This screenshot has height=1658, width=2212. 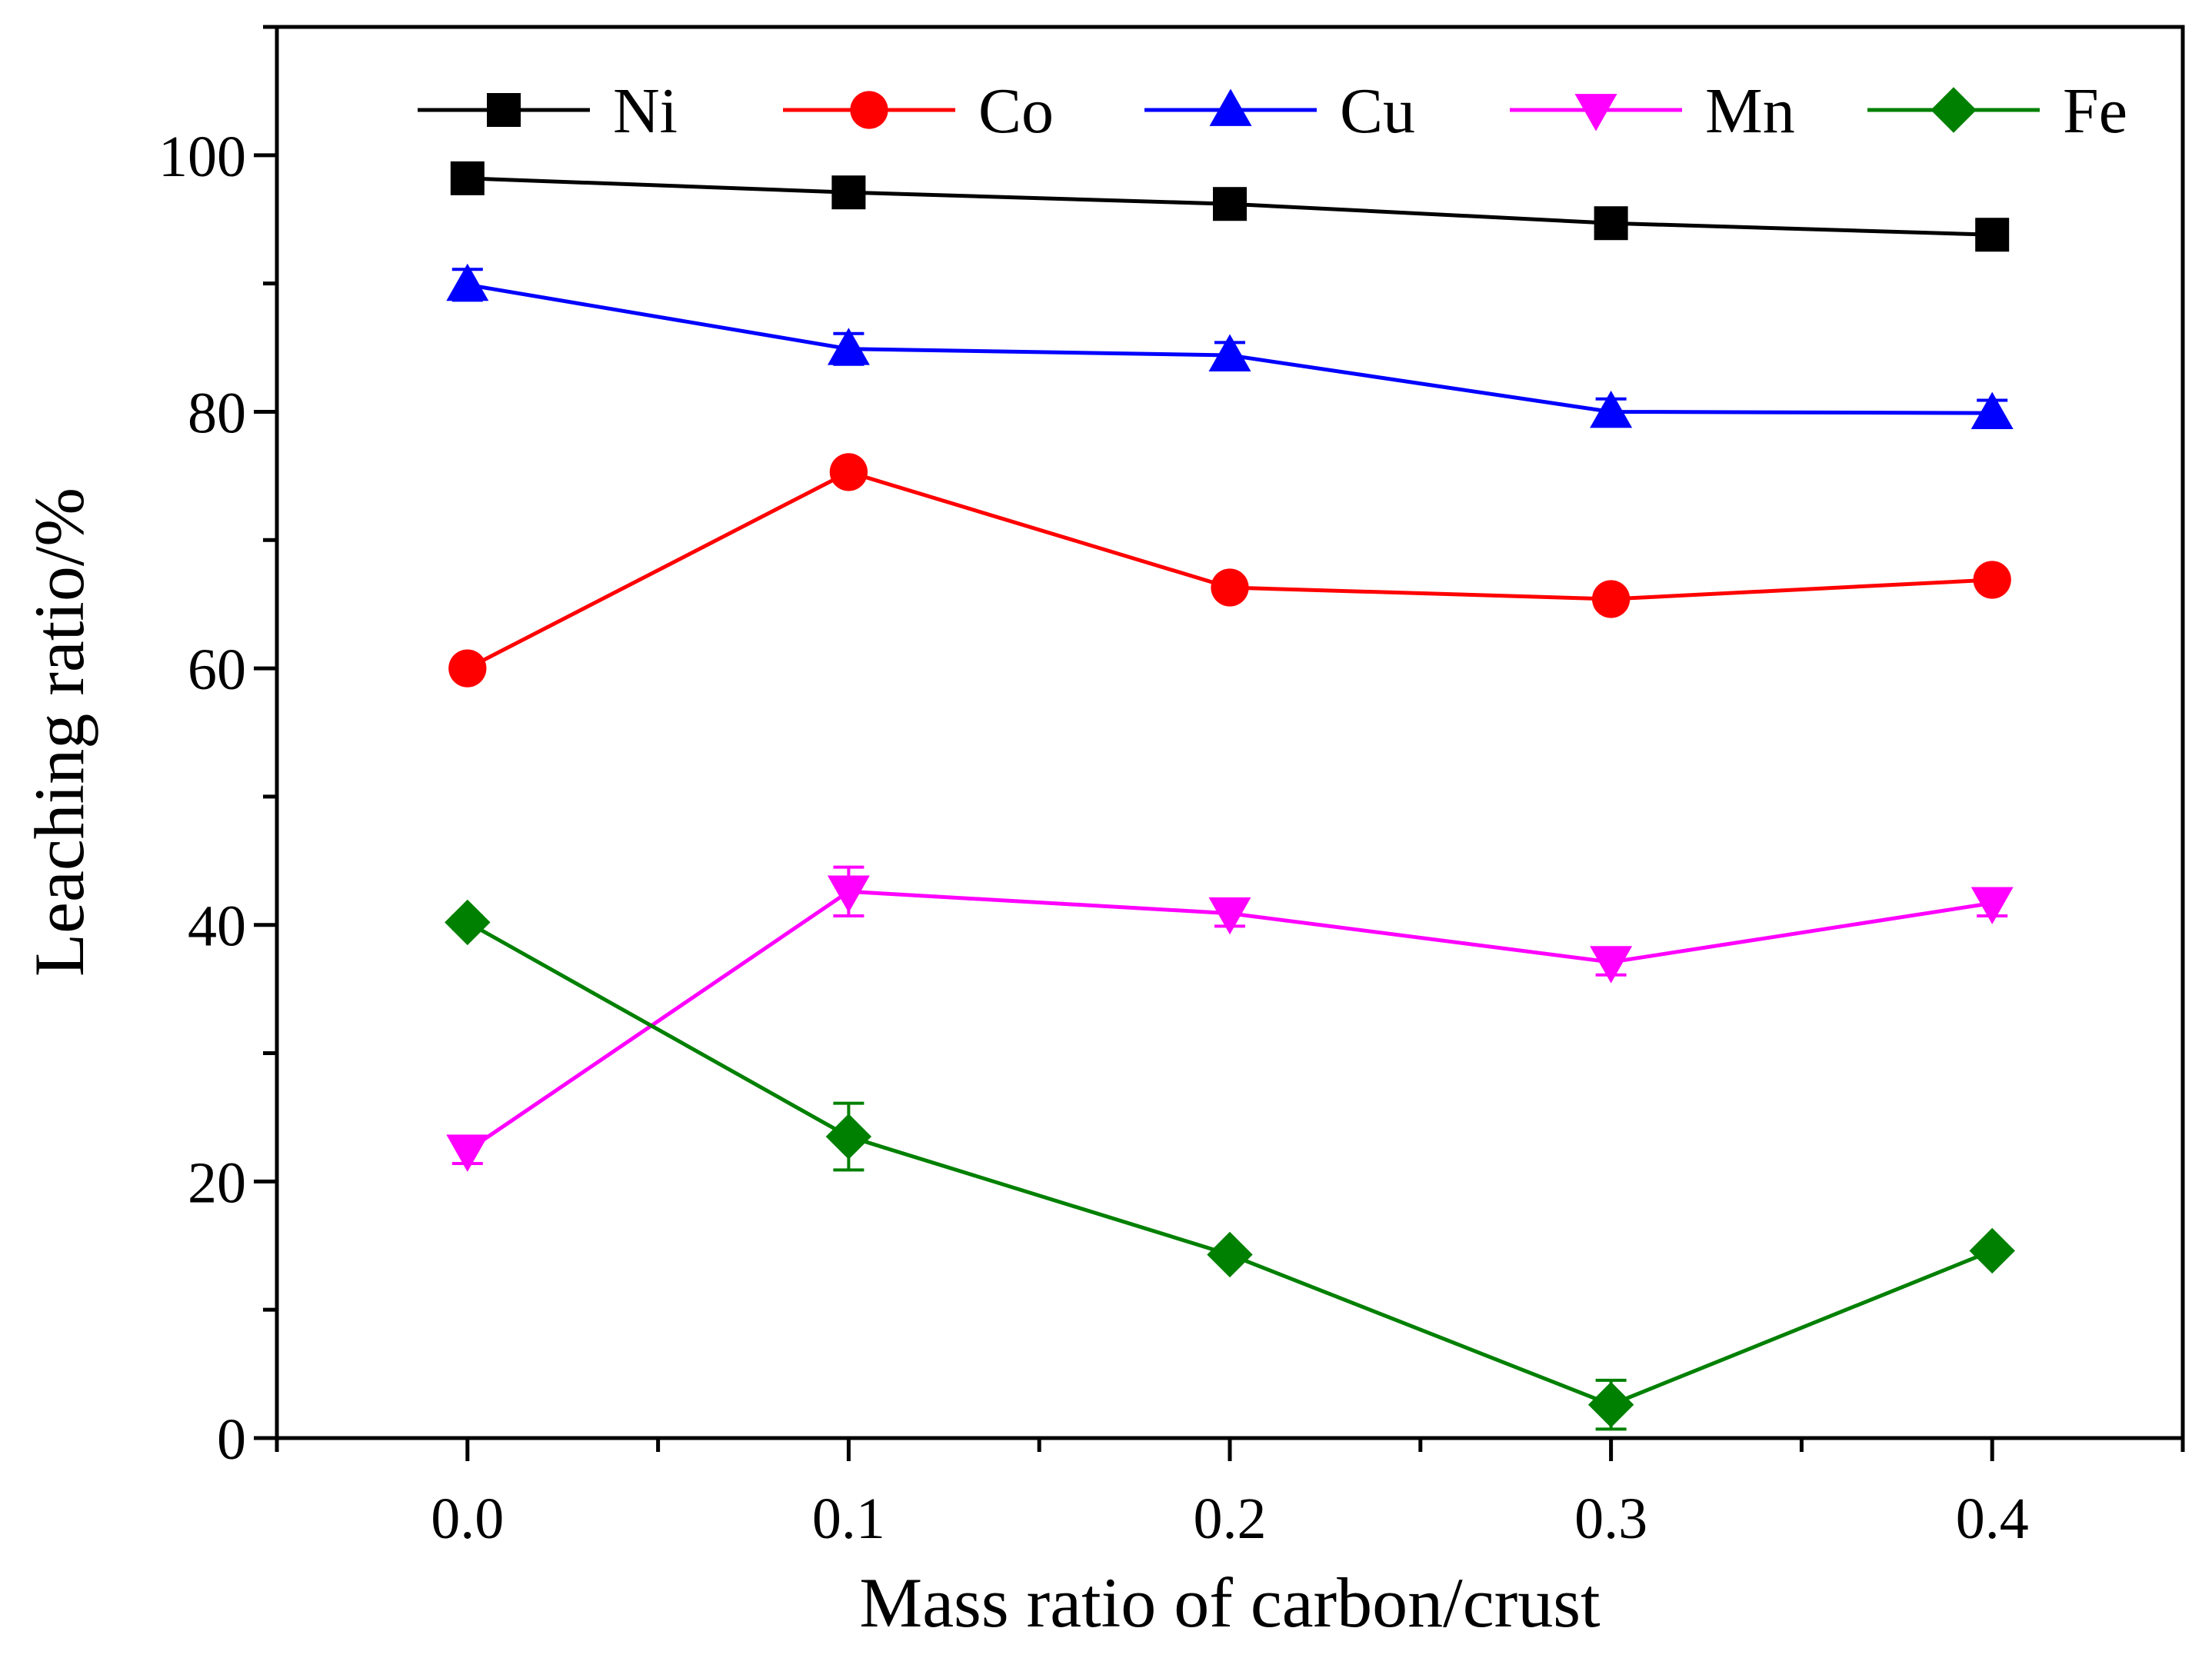 I want to click on series-ni, so click(x=1230, y=207).